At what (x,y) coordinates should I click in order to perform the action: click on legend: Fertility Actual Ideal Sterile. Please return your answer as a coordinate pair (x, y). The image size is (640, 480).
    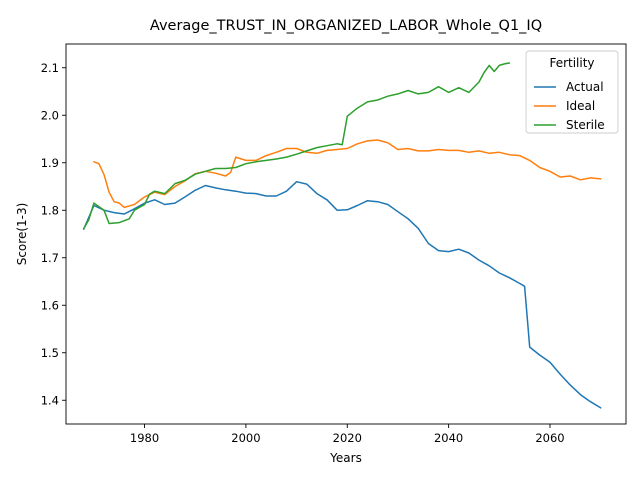
    Looking at the image, I should click on (572, 92).